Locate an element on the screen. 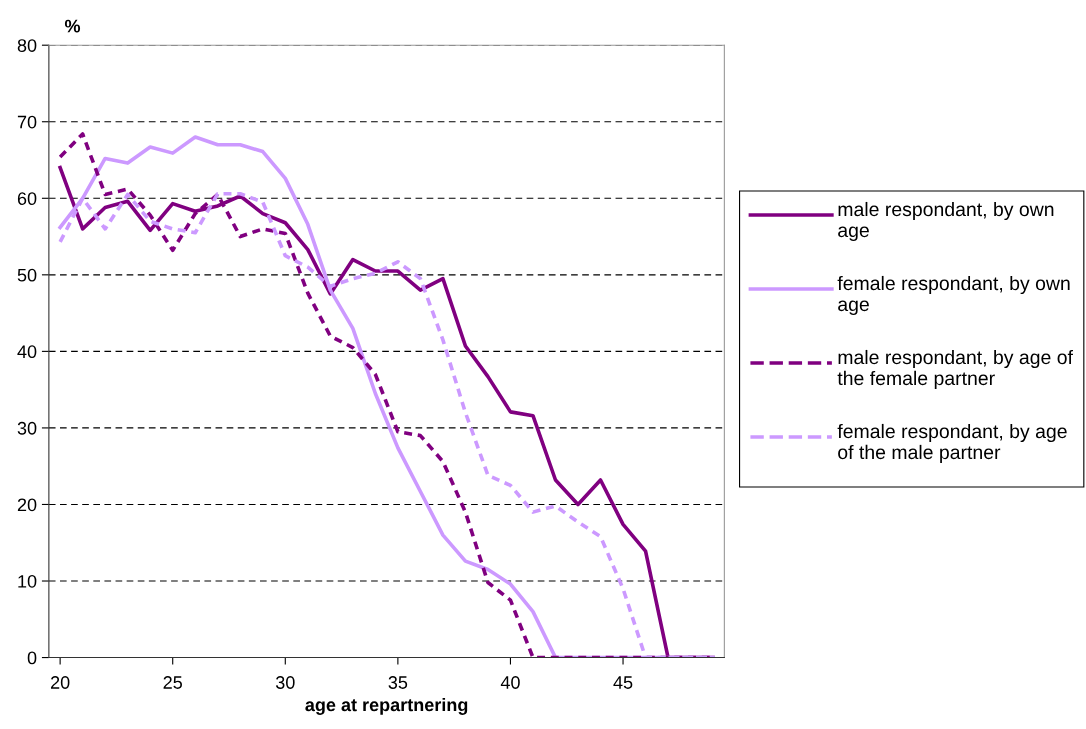  y-tick-label: 10 is located at coordinates (27, 581).